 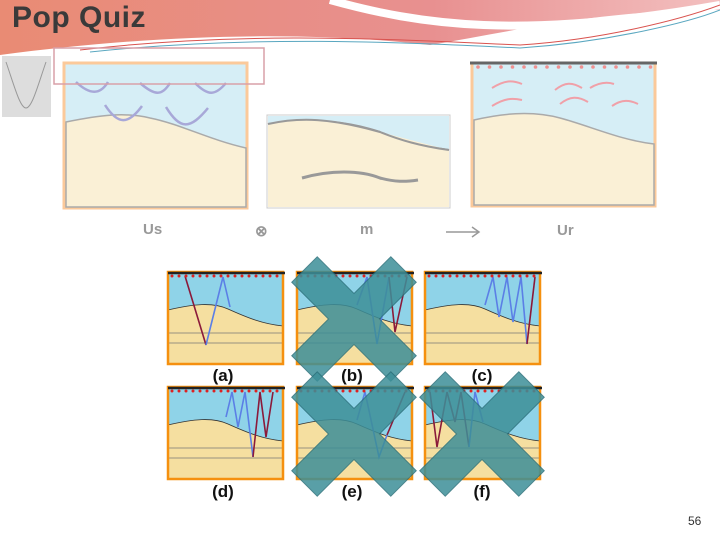 What do you see at coordinates (565, 230) in the screenshot?
I see `ur-label: Ur` at bounding box center [565, 230].